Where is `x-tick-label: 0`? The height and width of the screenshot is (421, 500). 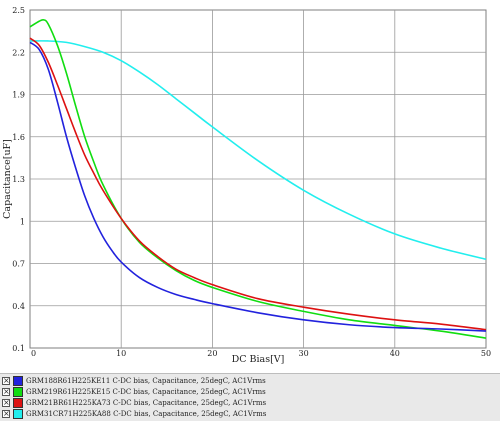
x-tick-label: 0 is located at coordinates (33, 353).